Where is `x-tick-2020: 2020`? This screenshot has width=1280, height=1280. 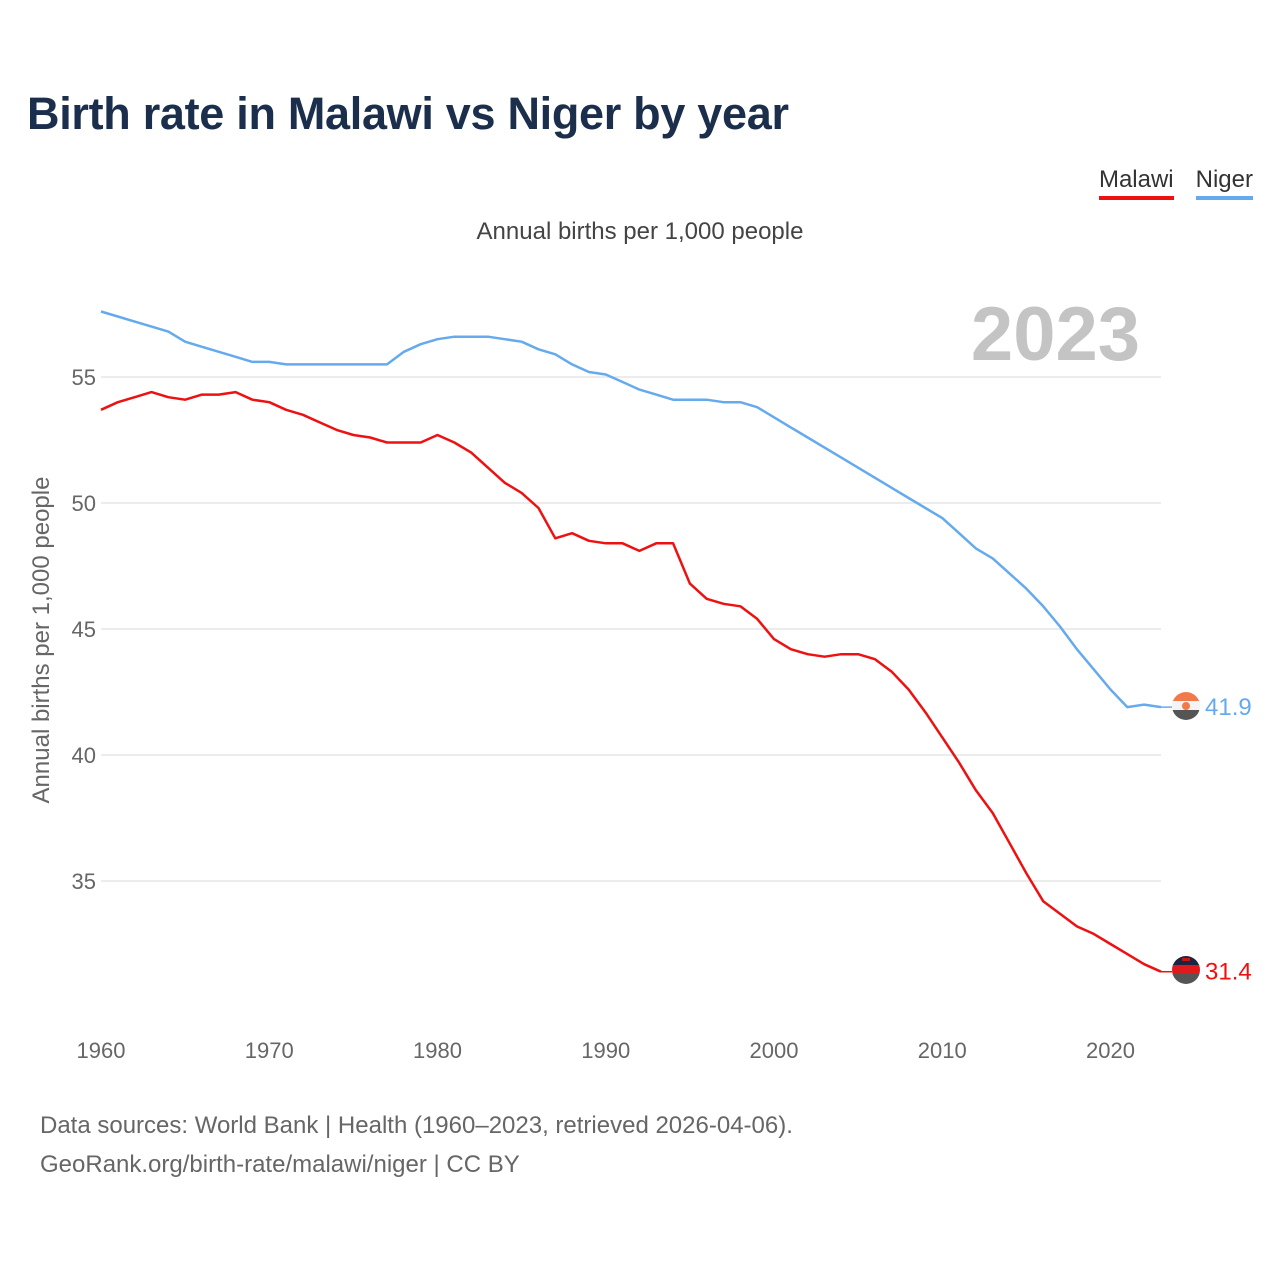
x-tick-2020: 2020 is located at coordinates (1110, 1050).